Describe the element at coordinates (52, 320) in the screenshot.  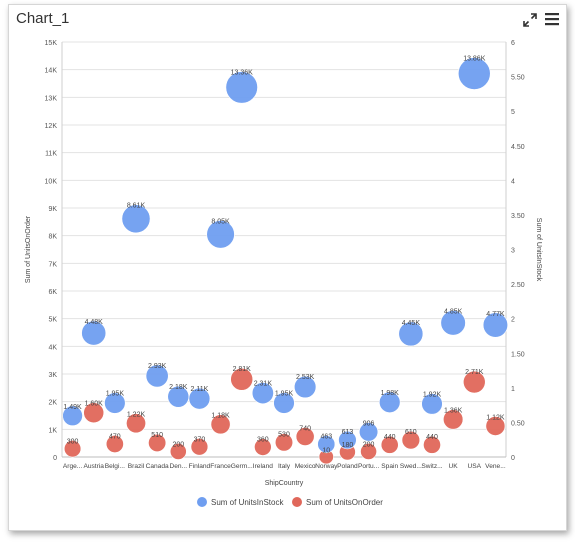
I see `y-tick-label: 5K` at that location.